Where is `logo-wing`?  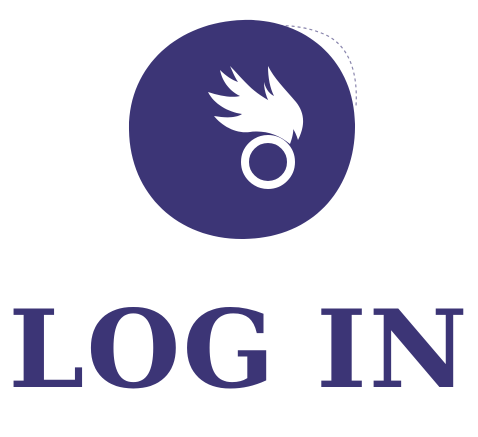 logo-wing is located at coordinates (251, 105).